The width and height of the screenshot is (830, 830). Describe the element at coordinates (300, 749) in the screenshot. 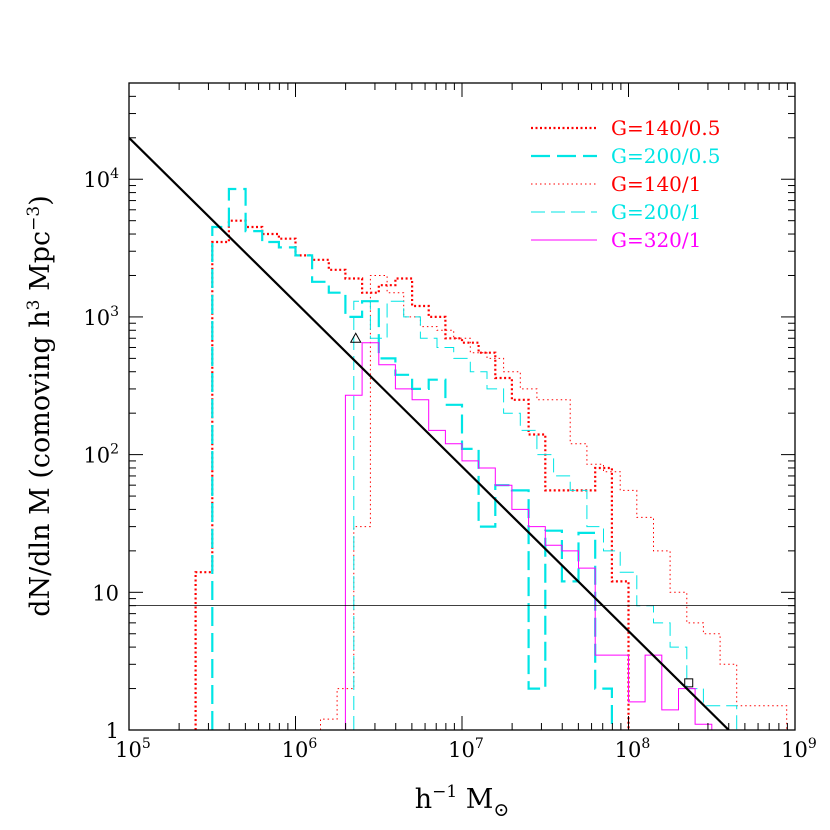

I see `x-tick-label: 10⁶` at that location.